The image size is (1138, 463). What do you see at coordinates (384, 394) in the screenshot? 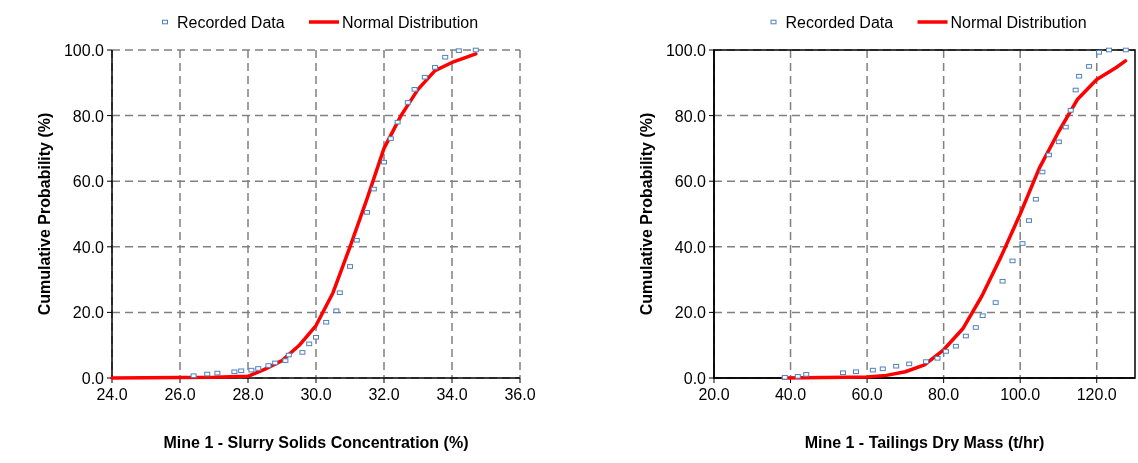
I see `x-tick-label: 32.0` at bounding box center [384, 394].